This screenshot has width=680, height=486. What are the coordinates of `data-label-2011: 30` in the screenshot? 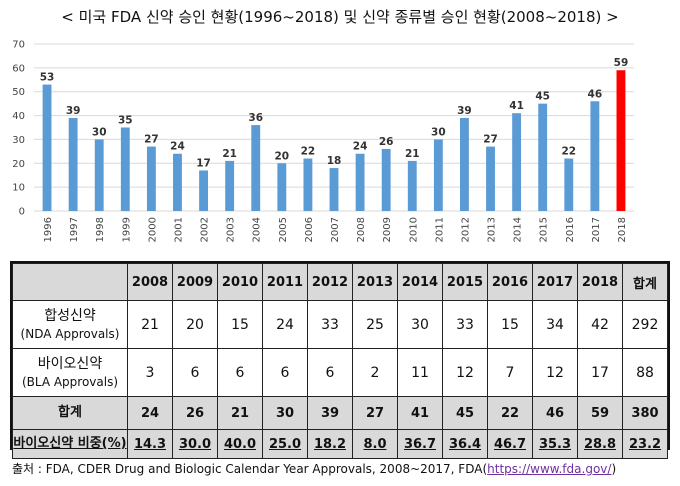 It's located at (438, 132).